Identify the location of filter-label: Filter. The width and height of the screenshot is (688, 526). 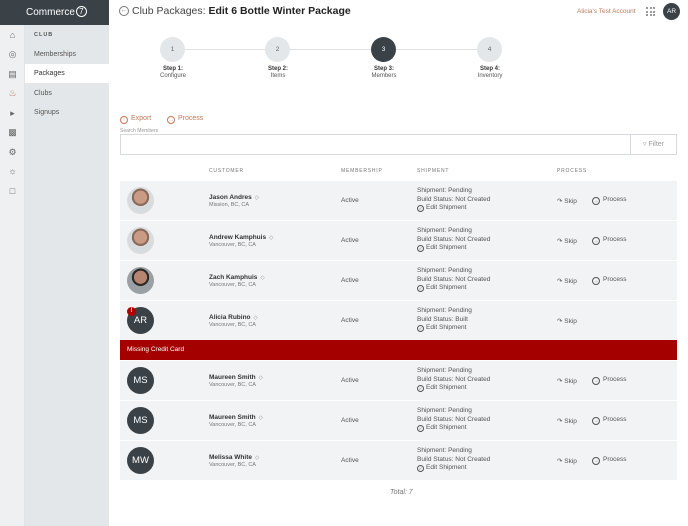
(656, 144).